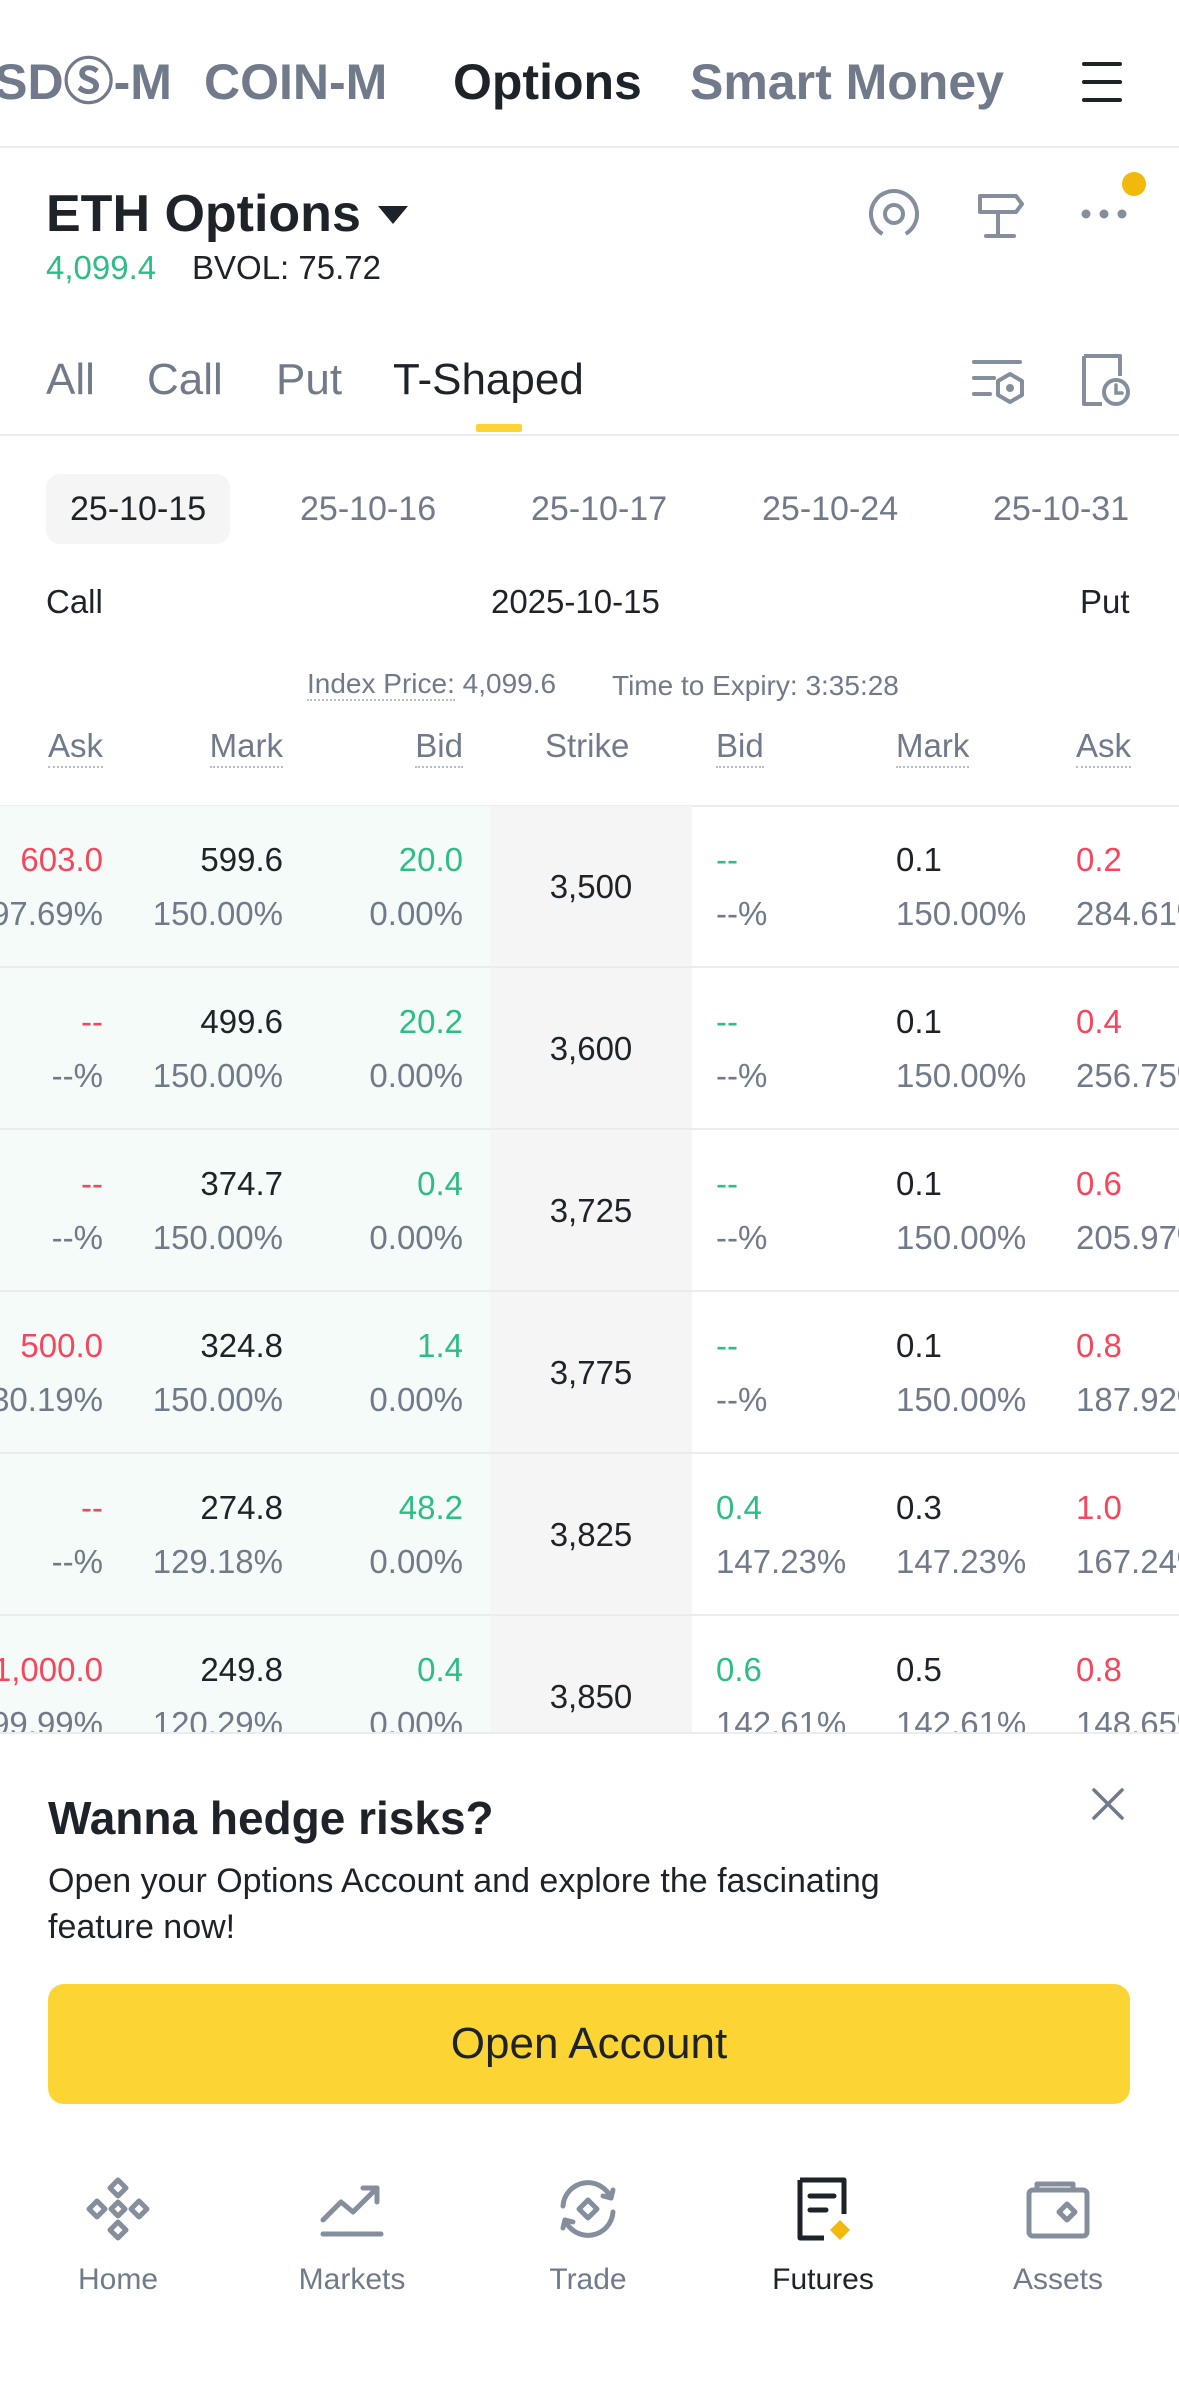 This screenshot has width=1179, height=2396. I want to click on put-ask-iv: 205.97%, so click(1127, 1237).